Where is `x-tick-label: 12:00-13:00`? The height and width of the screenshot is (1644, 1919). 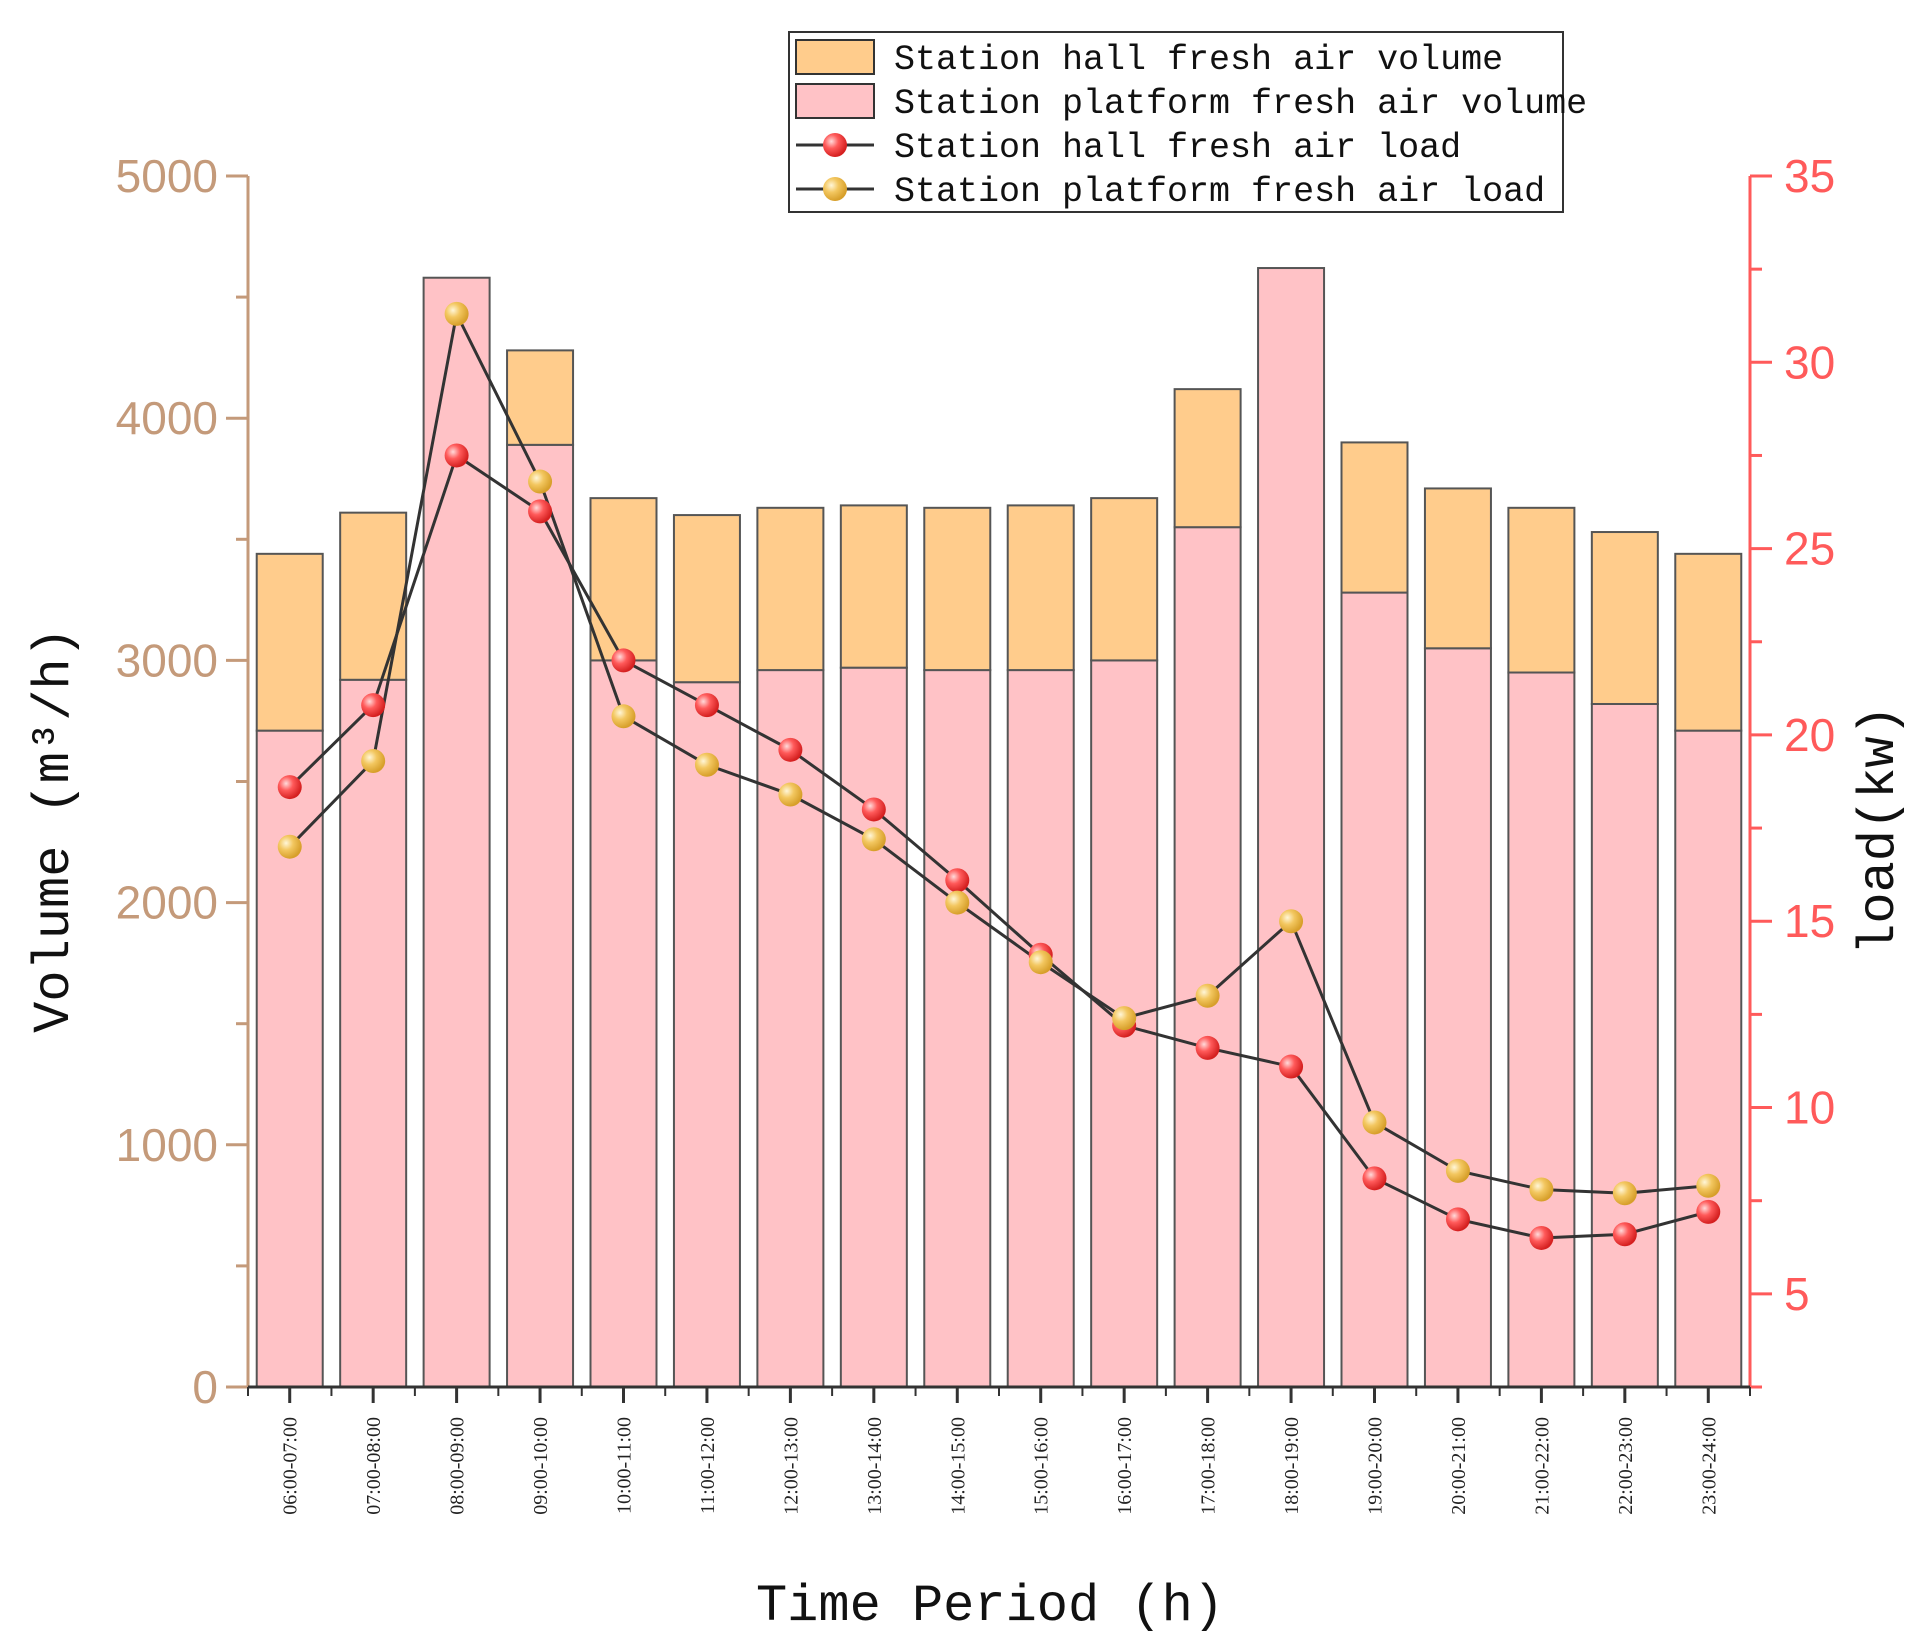
x-tick-label: 12:00-13:00 is located at coordinates (791, 1466).